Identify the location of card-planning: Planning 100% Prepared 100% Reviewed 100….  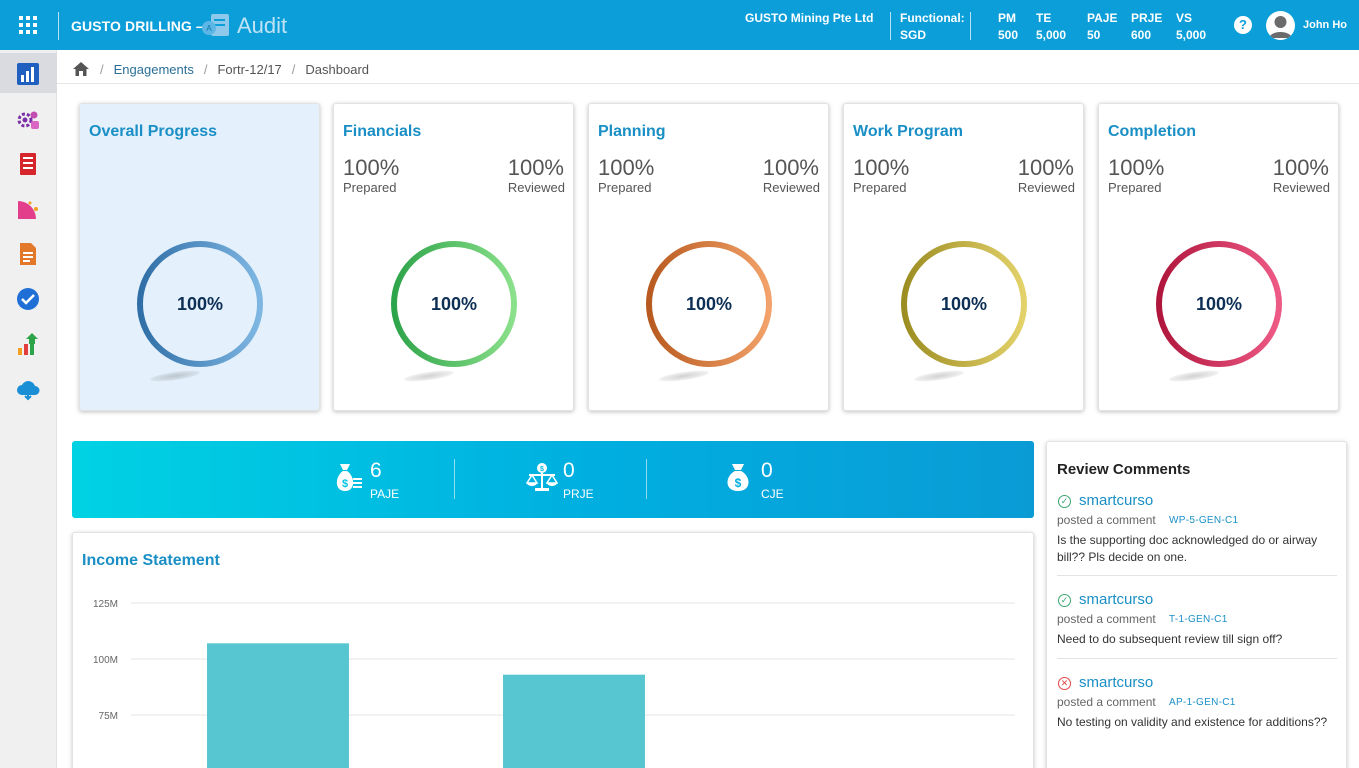
(708, 257).